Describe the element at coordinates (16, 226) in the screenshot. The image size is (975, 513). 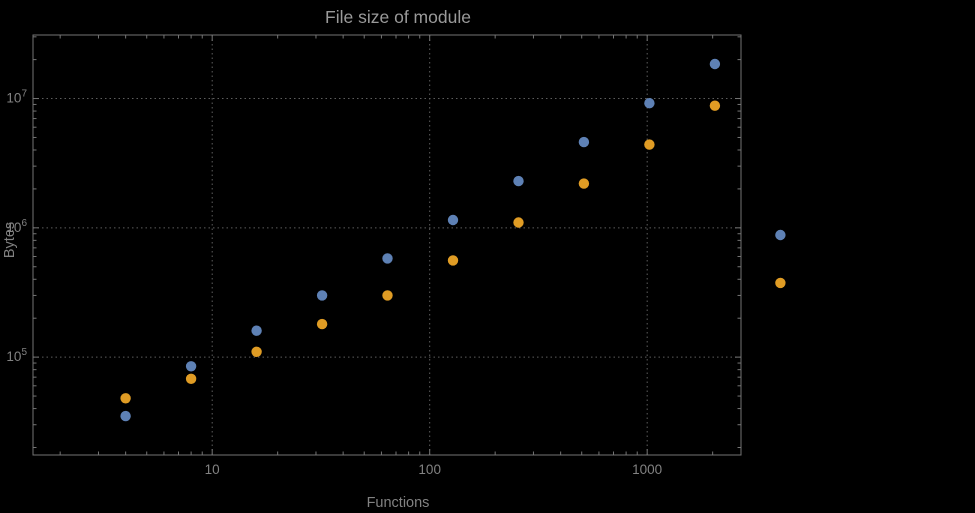
I see `y-tick-label: 10⁶` at that location.